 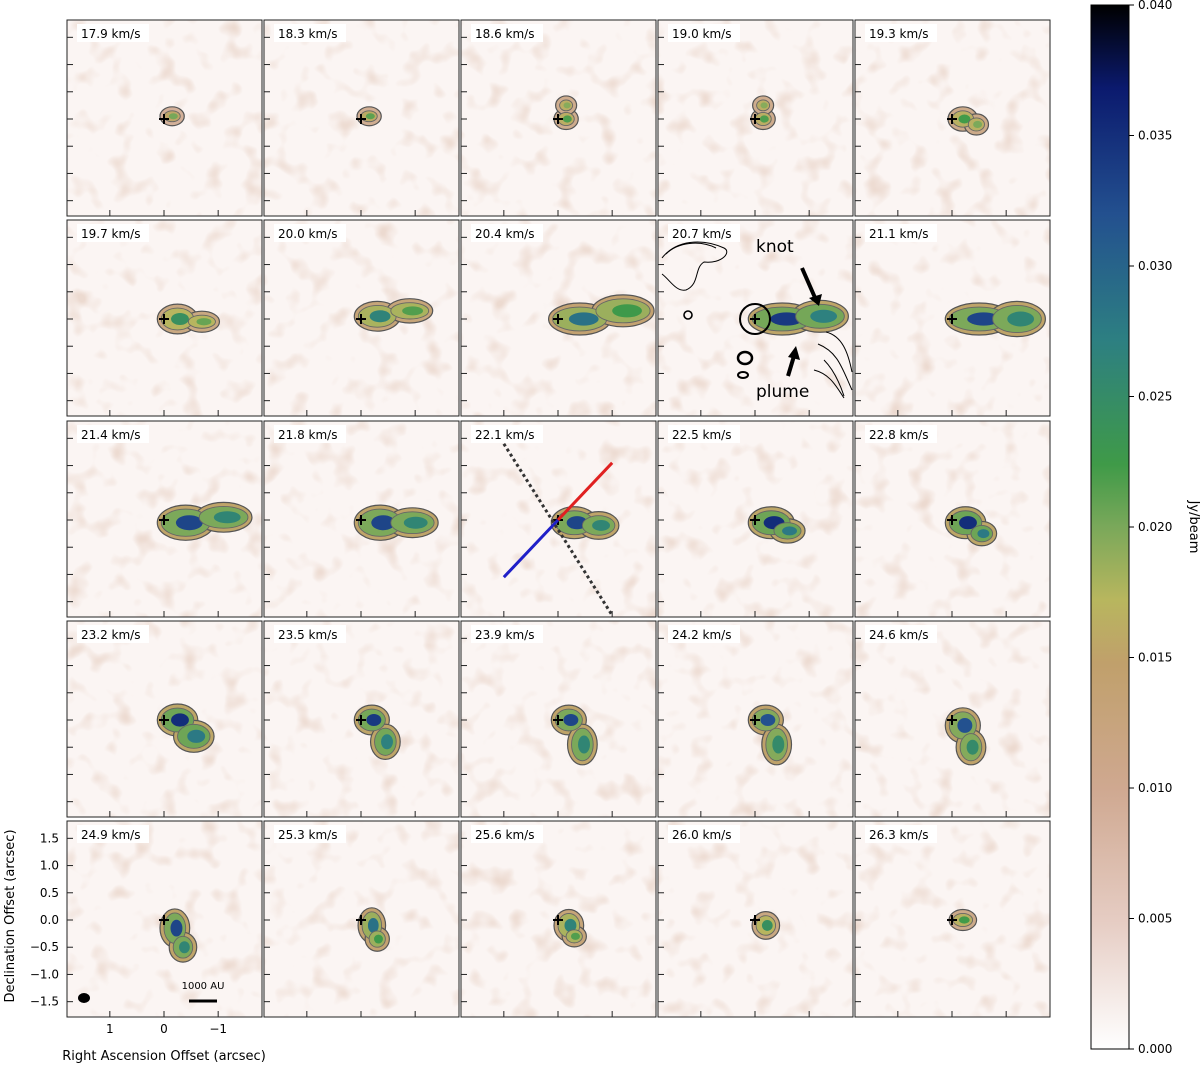 I want to click on velocity-label: 21.8 km/s, so click(x=307, y=435).